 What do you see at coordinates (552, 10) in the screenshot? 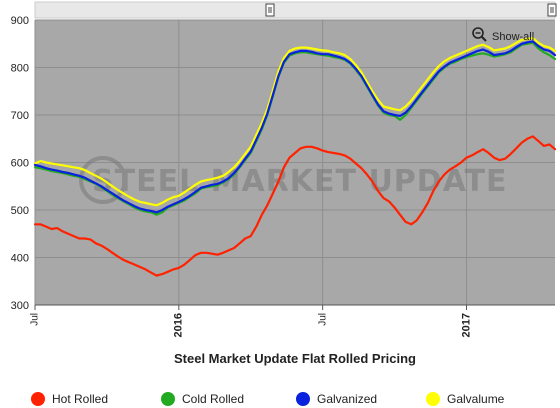
I see `scrollbar-handle-right` at bounding box center [552, 10].